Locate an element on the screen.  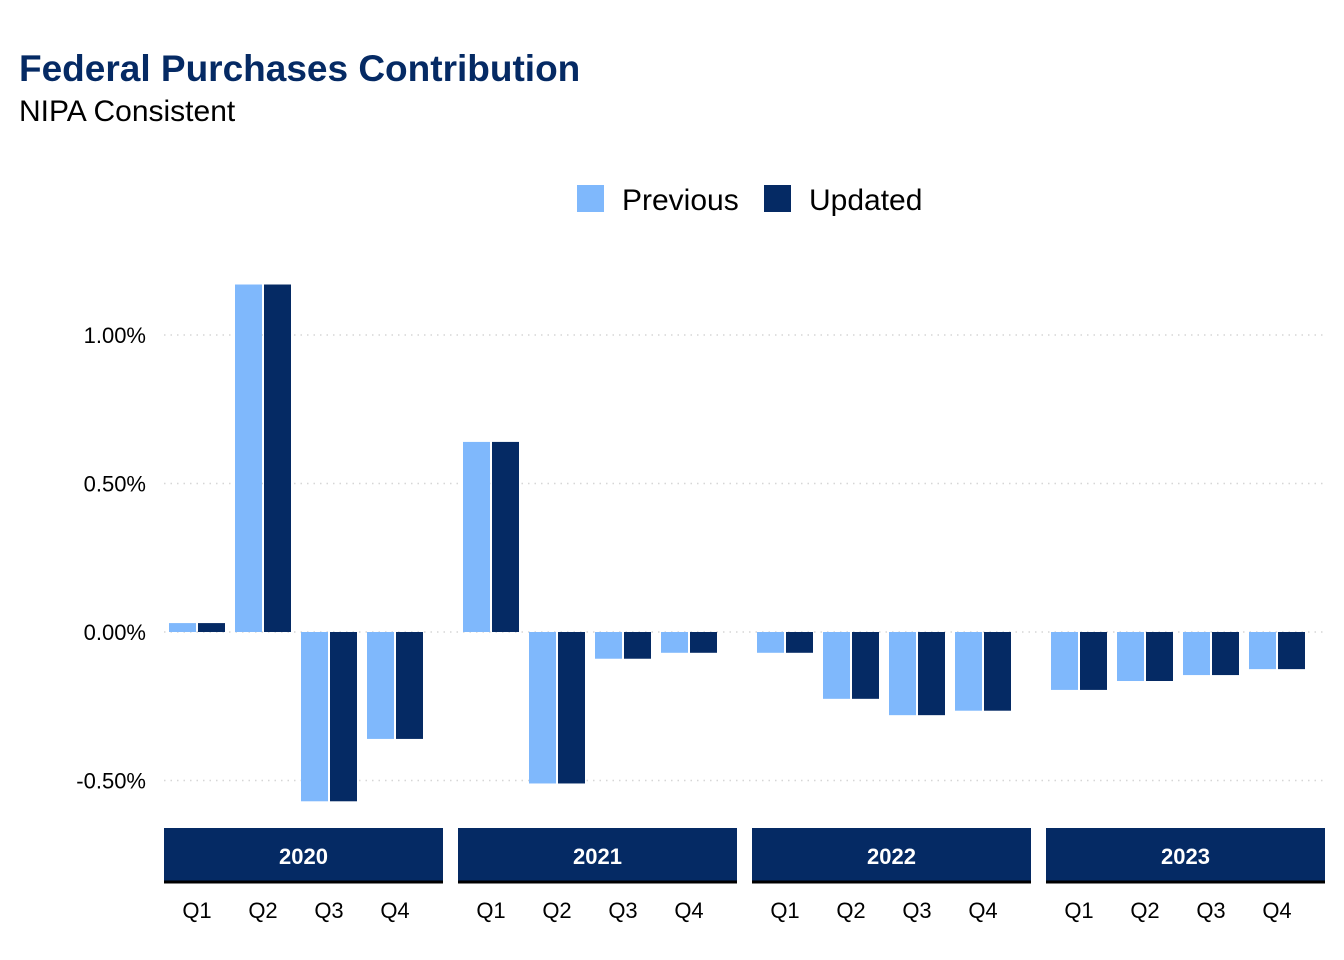
panel-label: 2021 is located at coordinates (597, 856).